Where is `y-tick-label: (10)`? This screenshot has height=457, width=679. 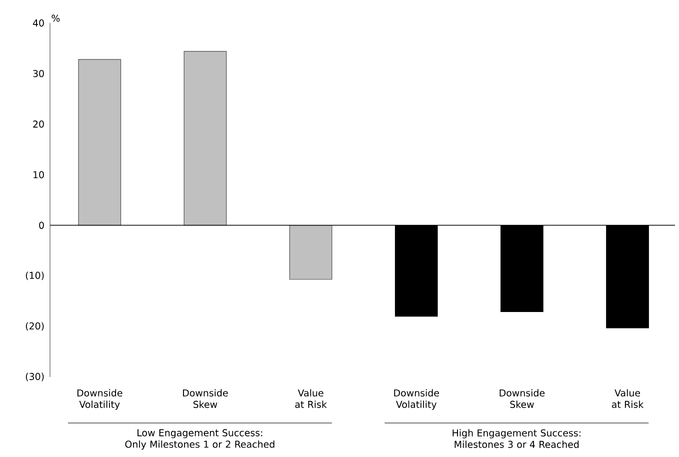
y-tick-label: (10) is located at coordinates (35, 276).